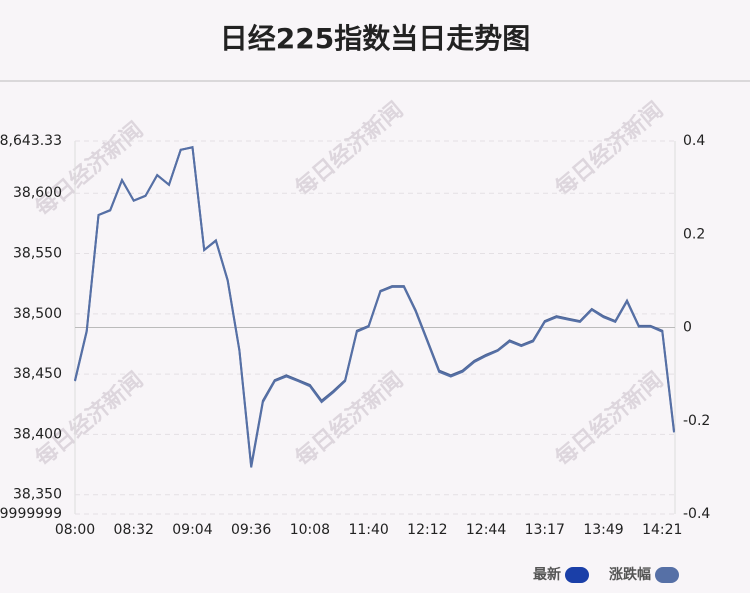 The height and width of the screenshot is (593, 750). I want to click on x-tick-label: 10:08, so click(310, 530).